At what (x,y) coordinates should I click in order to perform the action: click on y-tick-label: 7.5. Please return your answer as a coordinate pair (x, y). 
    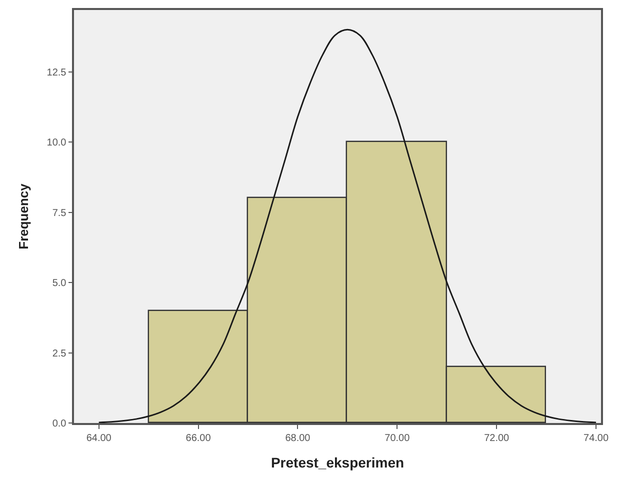
    Looking at the image, I should click on (59, 213).